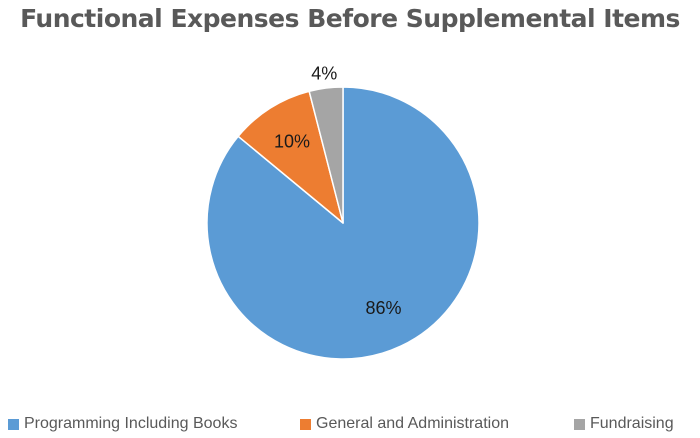  I want to click on pie-slice-fundraising, so click(326, 155).